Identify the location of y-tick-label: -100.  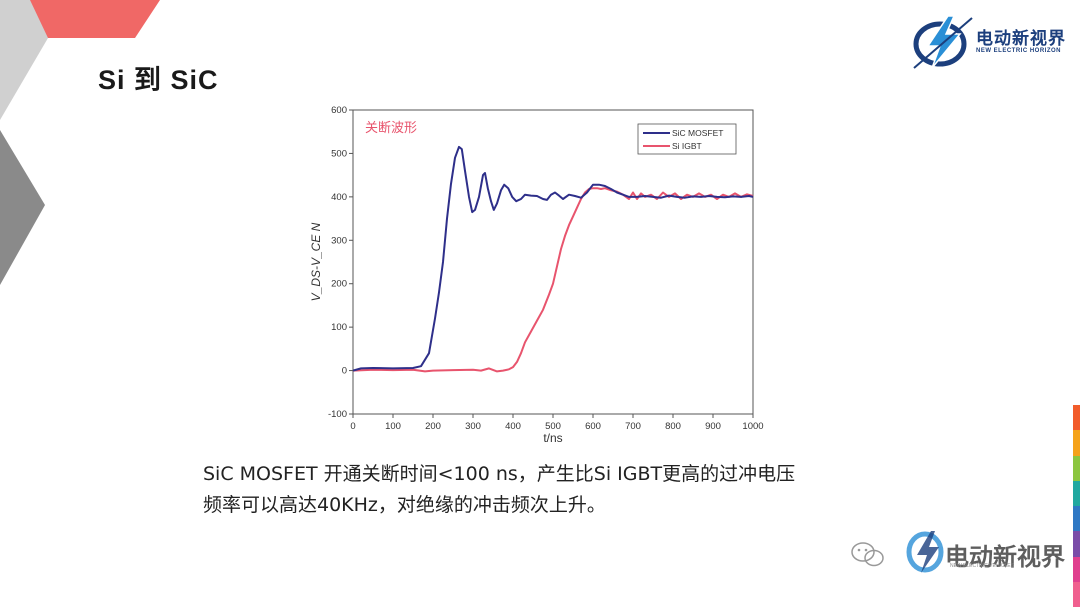
(337, 414).